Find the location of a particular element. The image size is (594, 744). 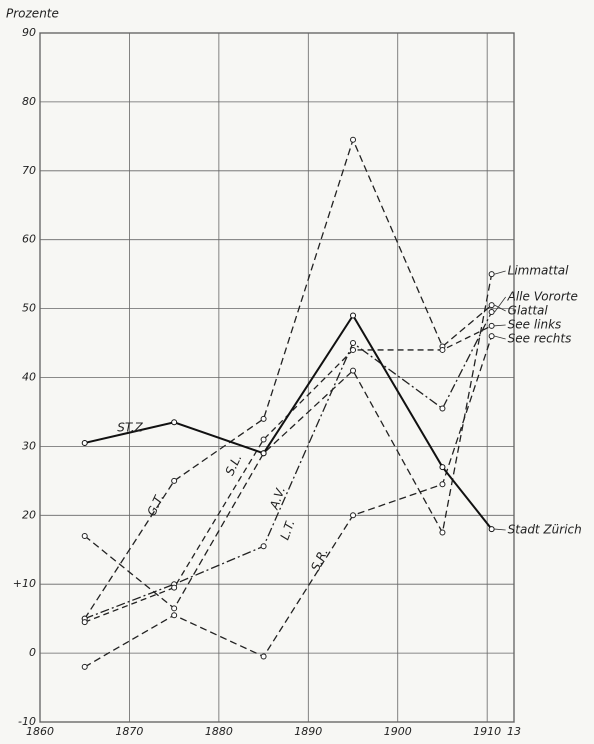

series-label: G.T. is located at coordinates (155, 504).